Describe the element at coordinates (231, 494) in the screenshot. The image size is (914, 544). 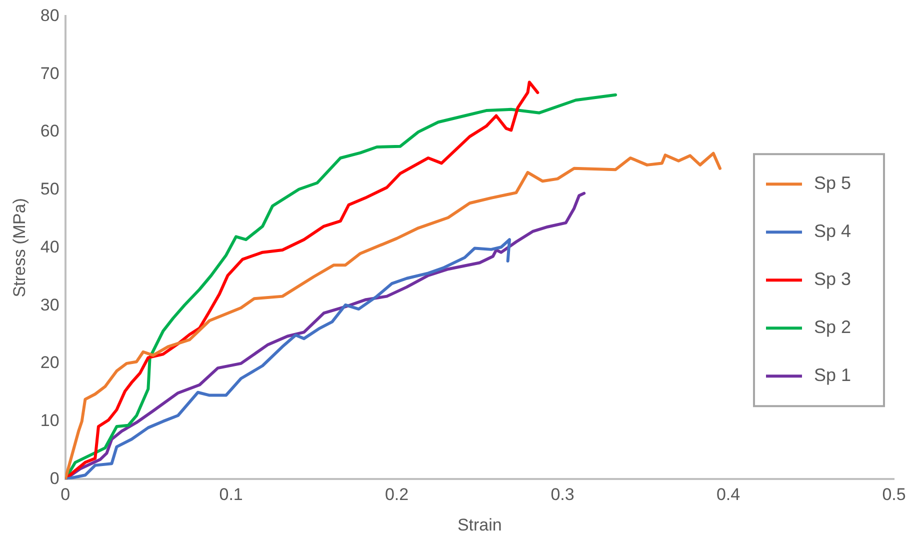
I see `x-tick-label: 0.1` at that location.